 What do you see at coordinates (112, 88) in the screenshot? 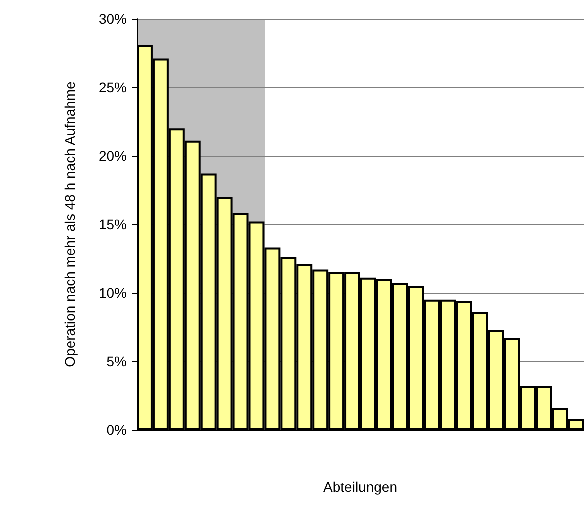
I see `y-tick-label: 25%` at bounding box center [112, 88].